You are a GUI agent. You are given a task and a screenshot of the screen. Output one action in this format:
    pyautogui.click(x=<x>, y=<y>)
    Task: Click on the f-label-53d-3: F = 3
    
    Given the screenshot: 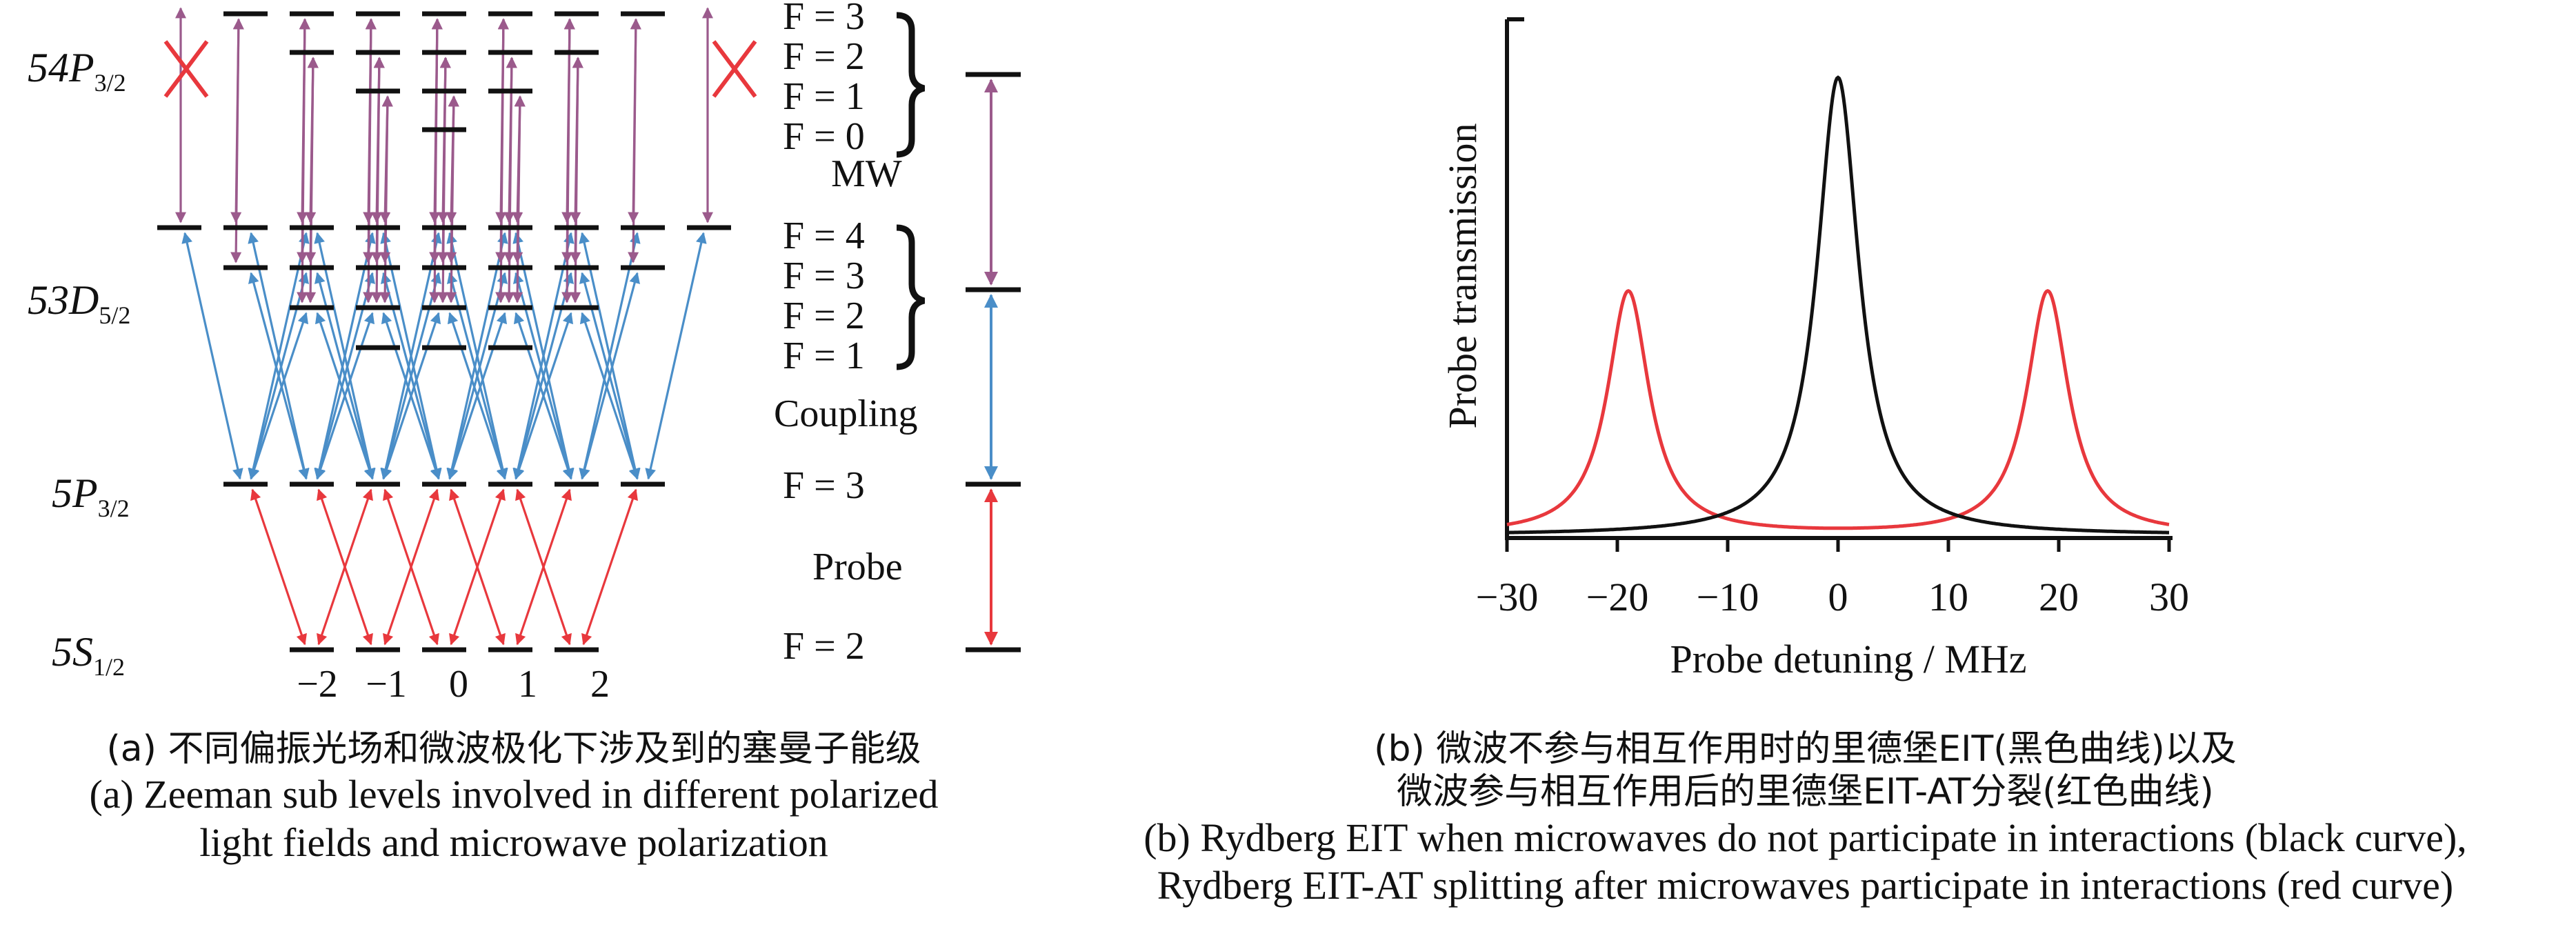 What is the action you would take?
    pyautogui.click(x=824, y=276)
    